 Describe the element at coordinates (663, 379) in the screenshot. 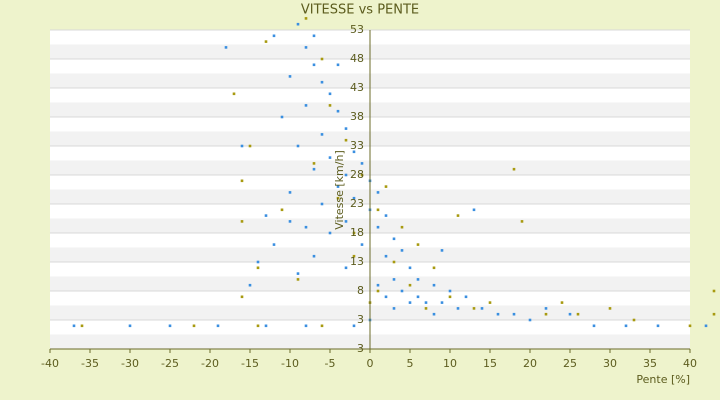

I see `x-axis-label: Pente [%]` at that location.